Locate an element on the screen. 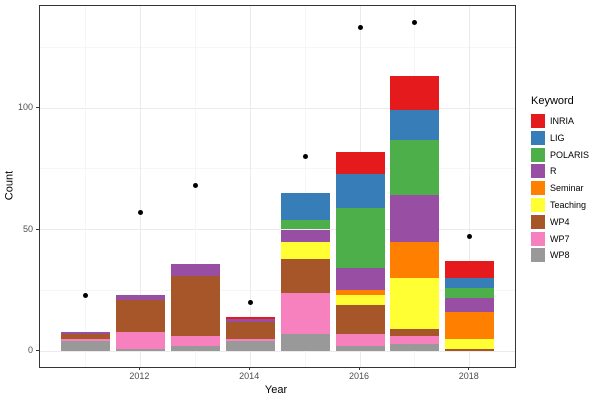  legend-entry-Seminar: Seminar is located at coordinates (565, 188).